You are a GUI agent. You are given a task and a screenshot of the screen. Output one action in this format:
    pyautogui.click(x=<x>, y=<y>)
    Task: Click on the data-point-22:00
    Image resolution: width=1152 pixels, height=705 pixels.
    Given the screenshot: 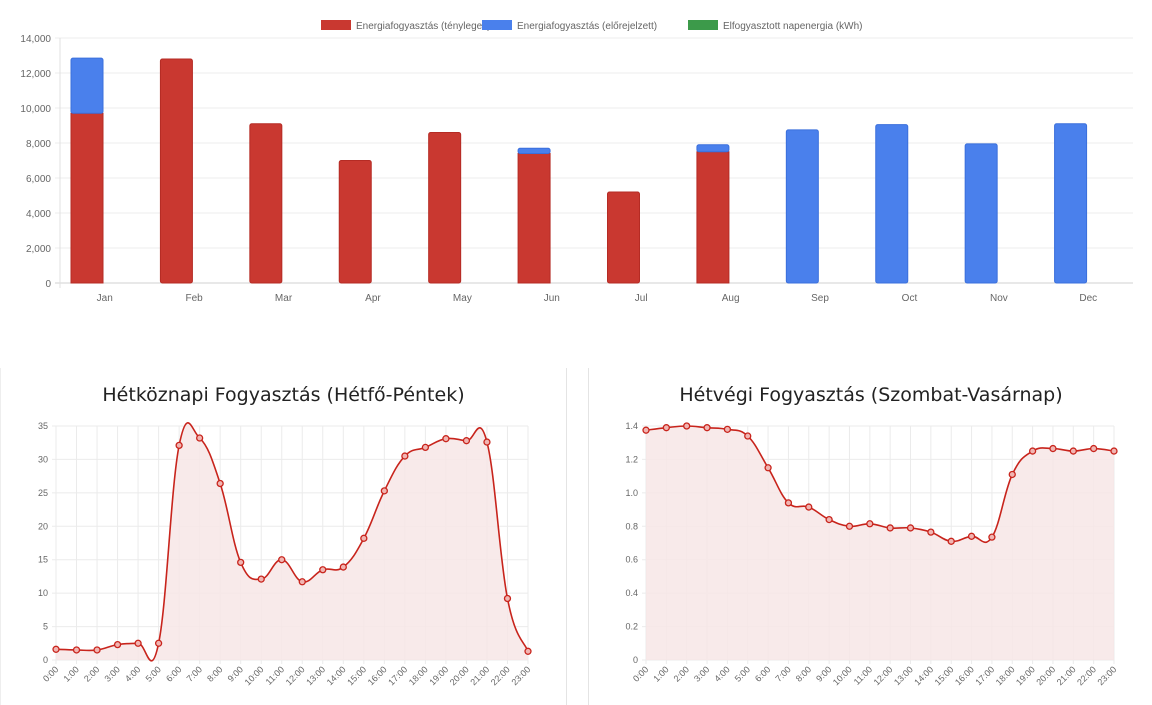 What is the action you would take?
    pyautogui.click(x=1094, y=448)
    